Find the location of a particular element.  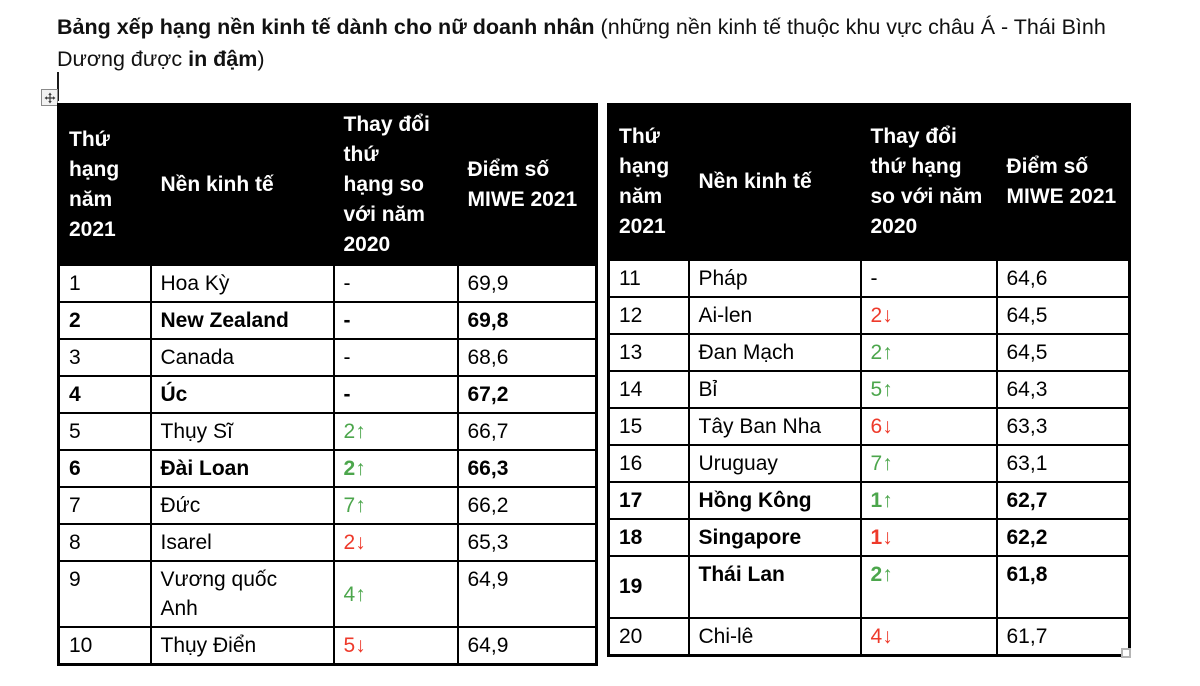

score-cell: 67,2 is located at coordinates (527, 394).